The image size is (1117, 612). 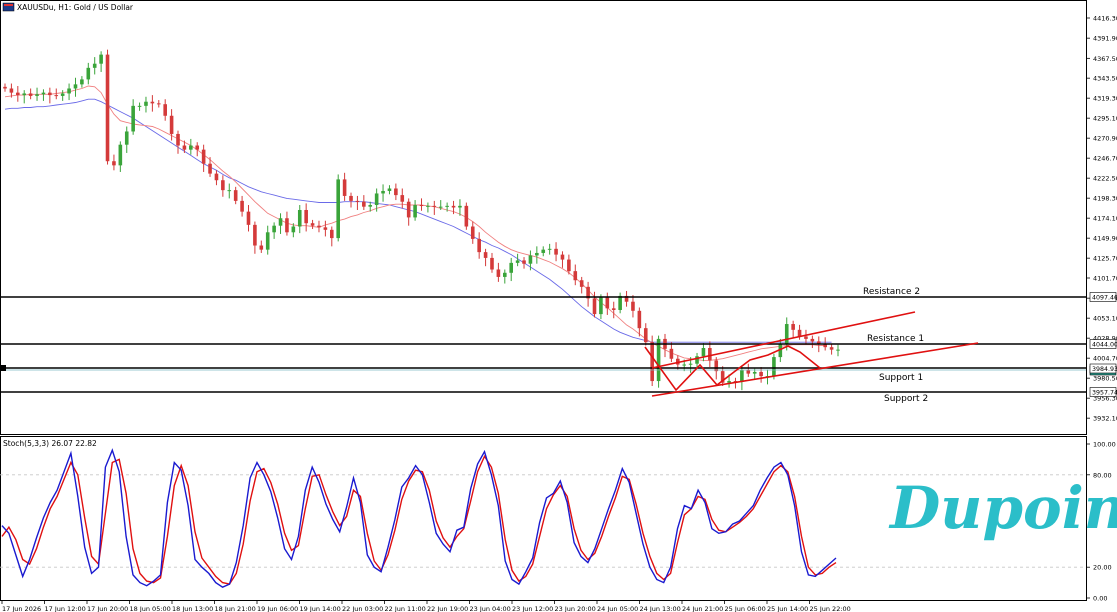 I want to click on level-resistance-2: Resistance 2, so click(x=543, y=292).